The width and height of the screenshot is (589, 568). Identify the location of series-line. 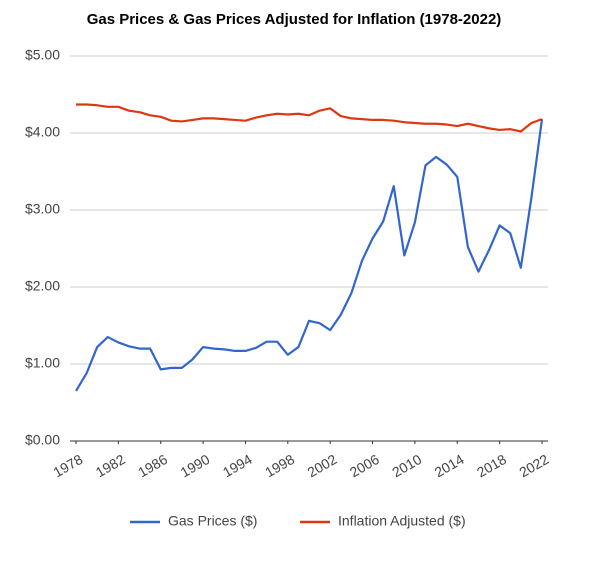
(309, 118).